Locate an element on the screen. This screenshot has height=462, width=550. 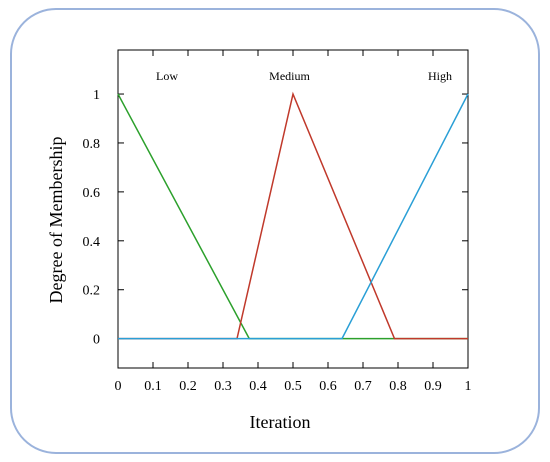
y-axis-title: Degree of Membership is located at coordinates (56, 220).